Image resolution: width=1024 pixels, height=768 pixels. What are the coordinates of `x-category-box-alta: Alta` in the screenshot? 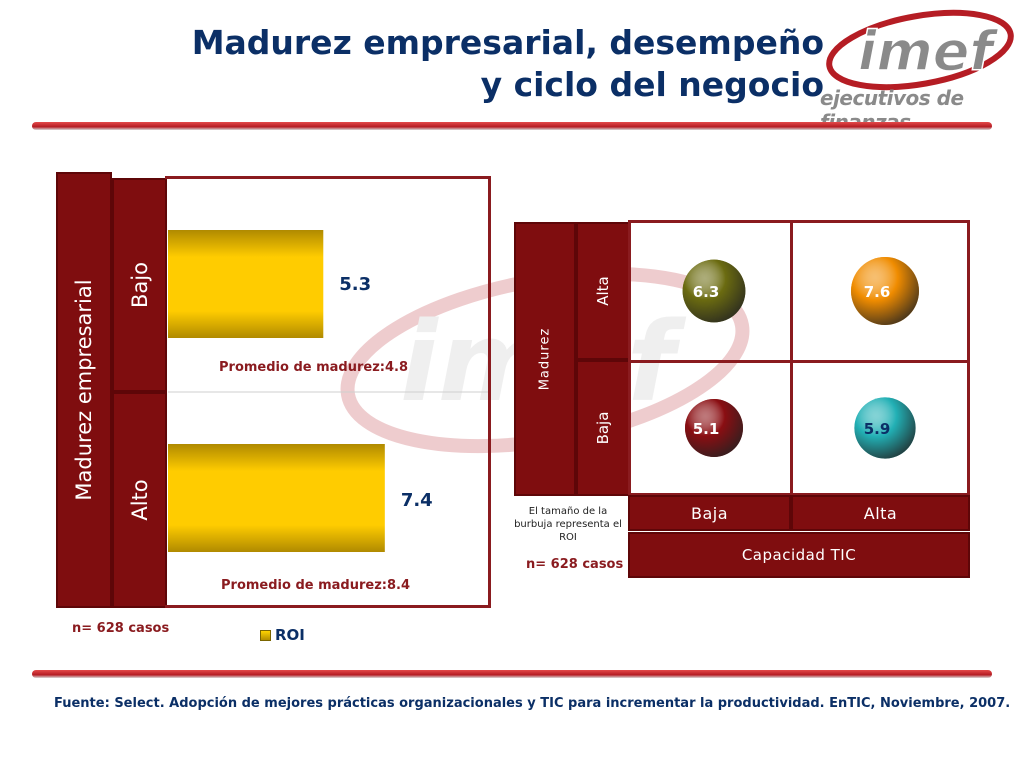 It's located at (880, 513).